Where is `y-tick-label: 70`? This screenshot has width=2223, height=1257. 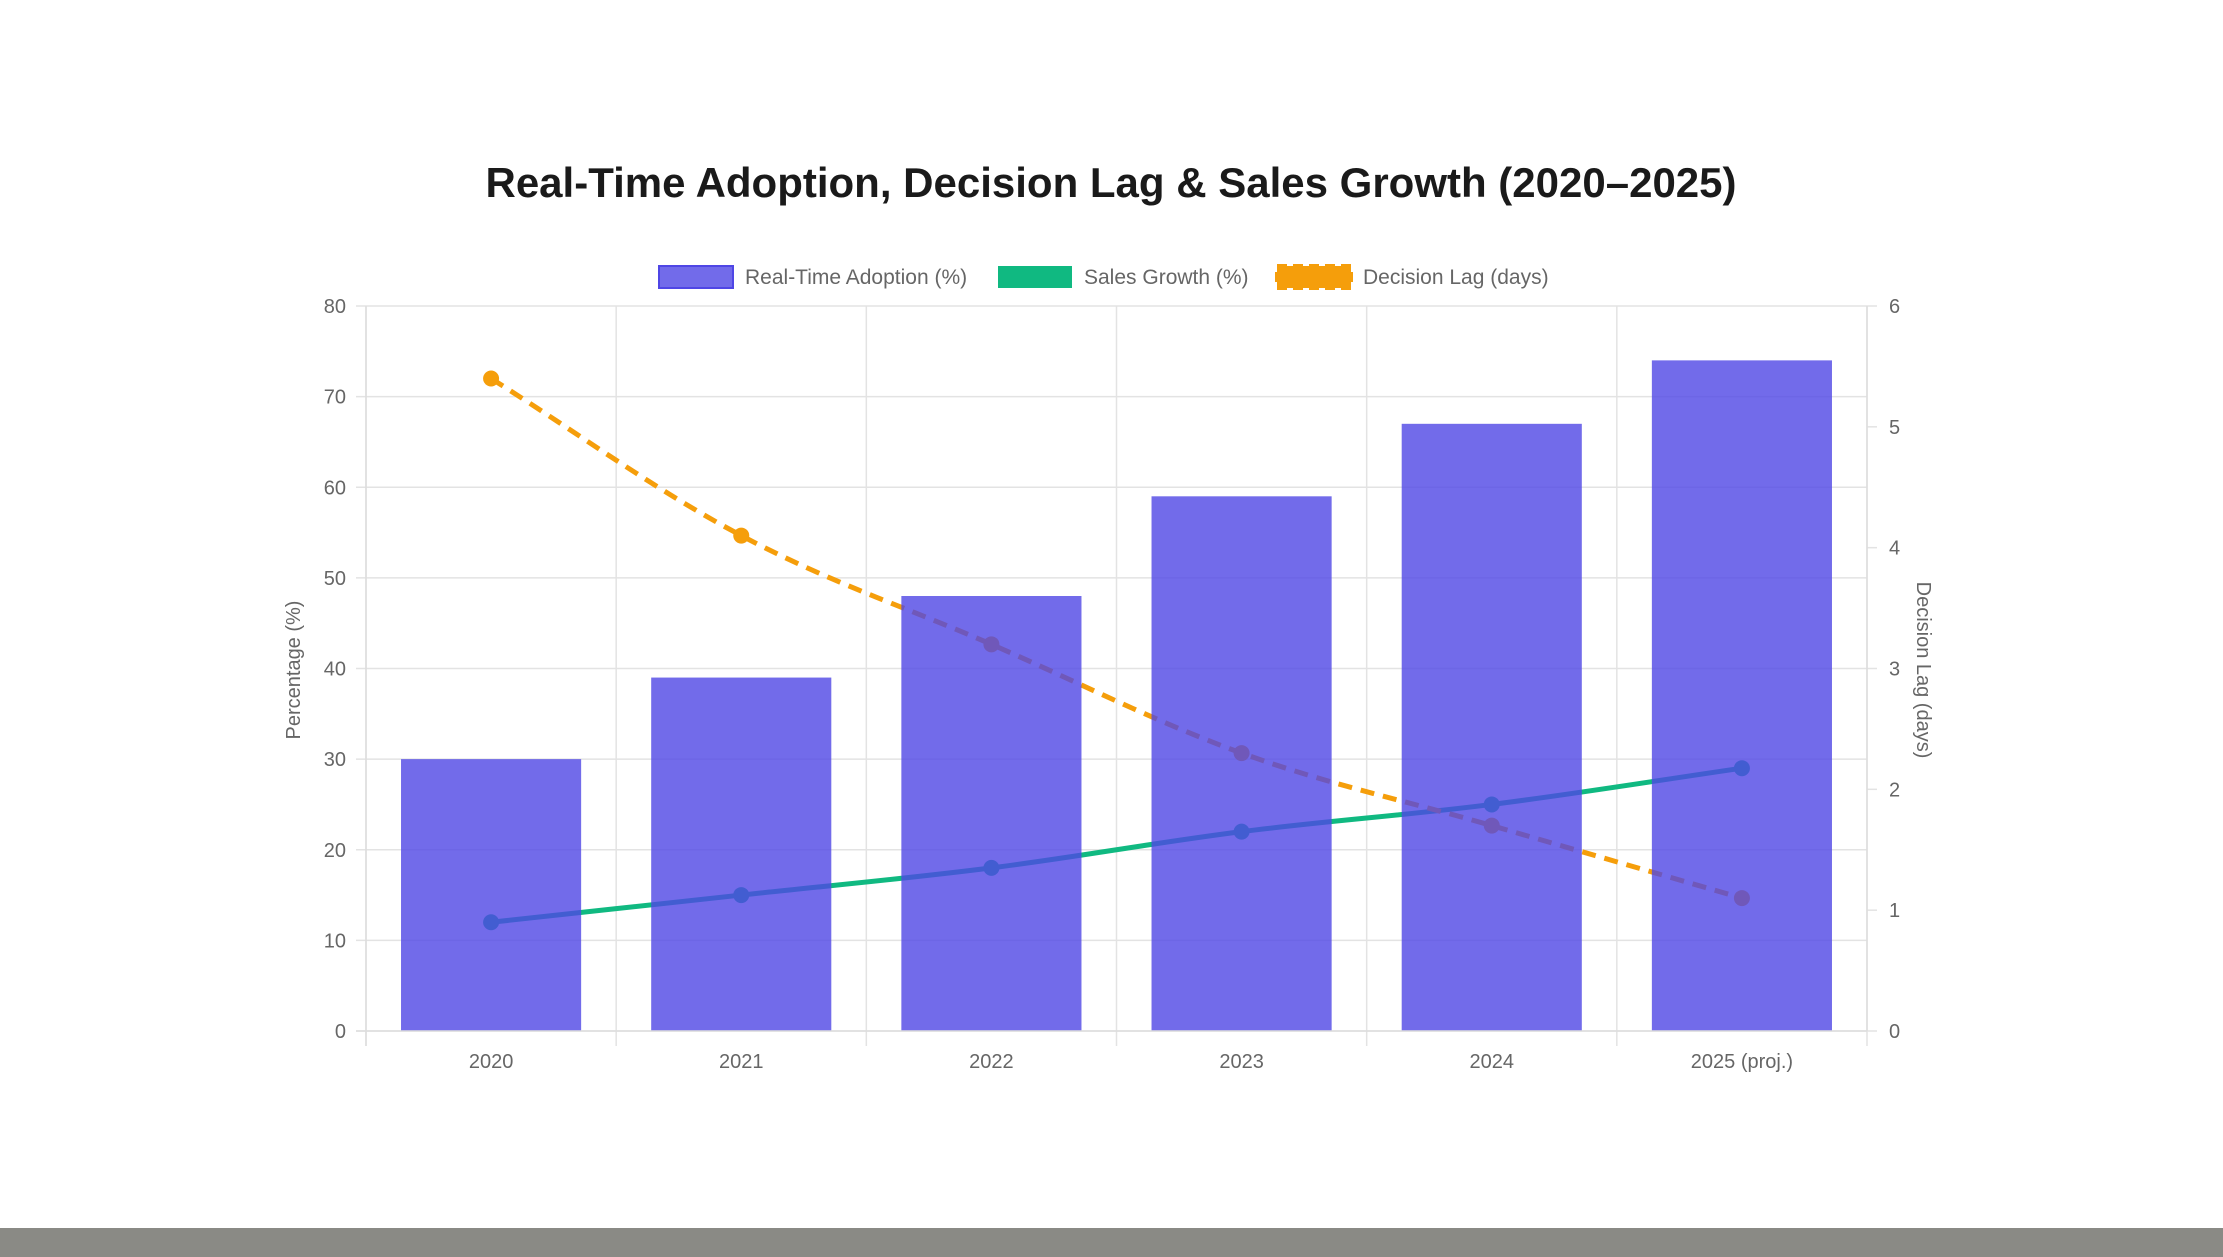 y-tick-label: 70 is located at coordinates (335, 398).